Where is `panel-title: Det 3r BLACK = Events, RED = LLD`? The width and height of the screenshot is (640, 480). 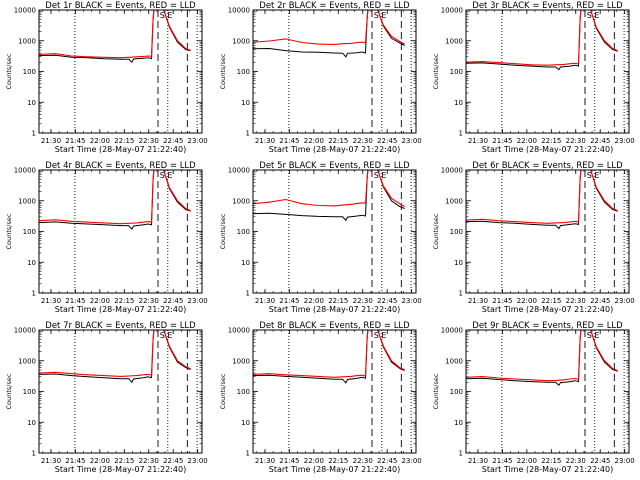
panel-title: Det 3r BLACK = Events, RED = LLD is located at coordinates (547, 6).